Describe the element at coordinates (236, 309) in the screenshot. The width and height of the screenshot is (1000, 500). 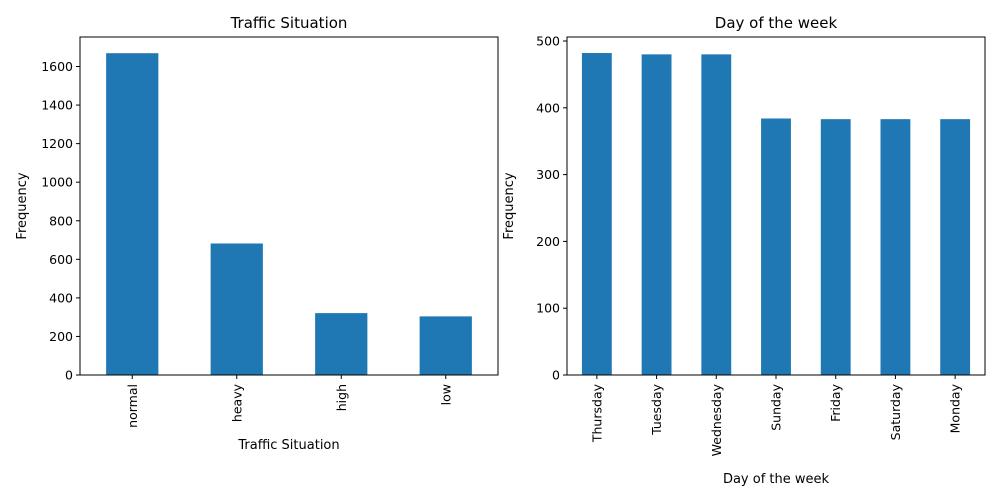
I see `bar-heavy` at that location.